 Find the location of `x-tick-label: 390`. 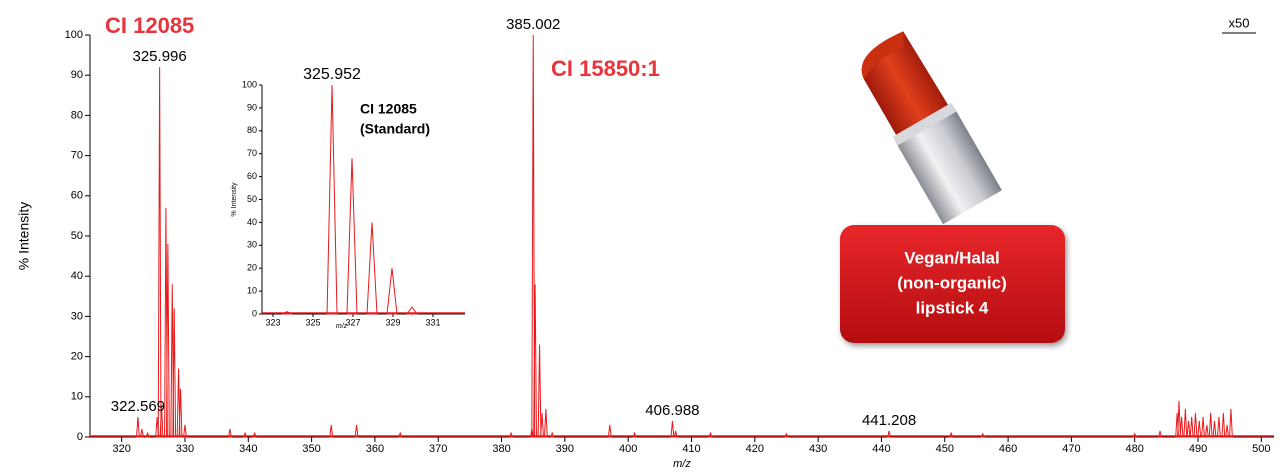

x-tick-label: 390 is located at coordinates (565, 449).